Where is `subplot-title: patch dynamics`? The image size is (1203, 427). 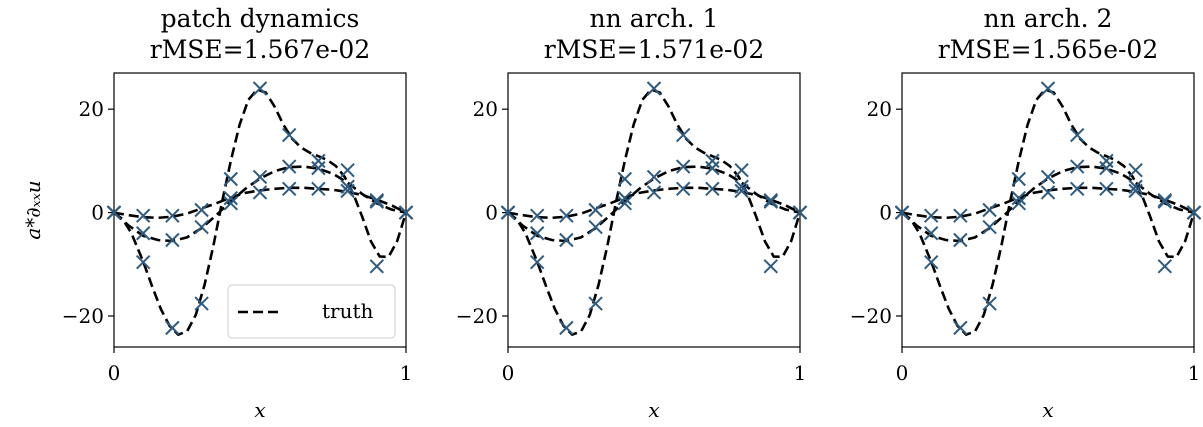
subplot-title: patch dynamics is located at coordinates (260, 18).